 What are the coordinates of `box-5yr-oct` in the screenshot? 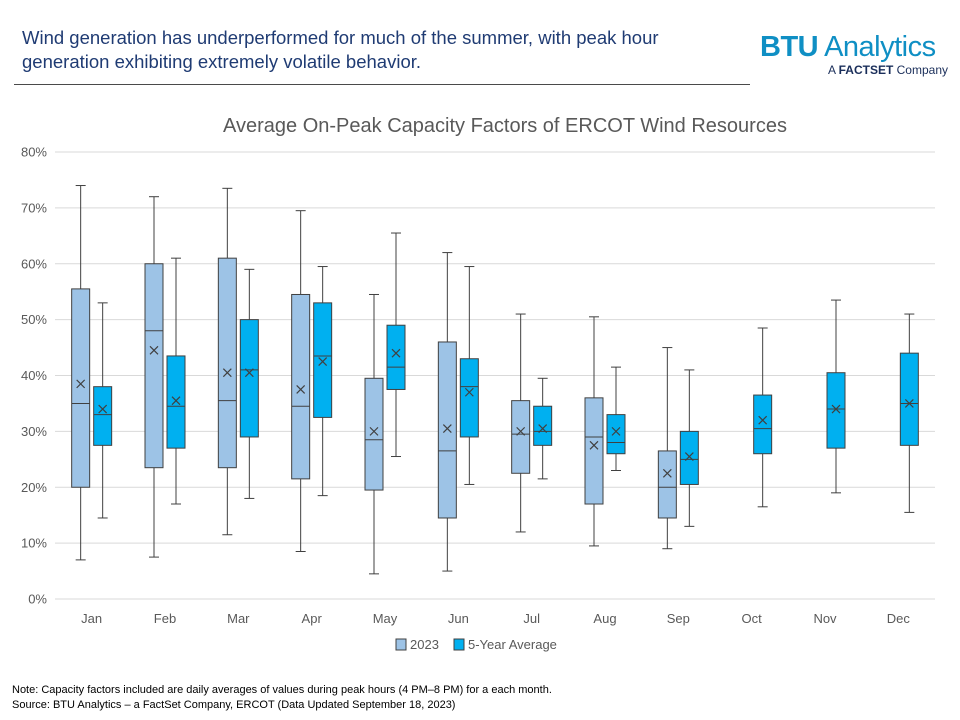 It's located at (763, 424).